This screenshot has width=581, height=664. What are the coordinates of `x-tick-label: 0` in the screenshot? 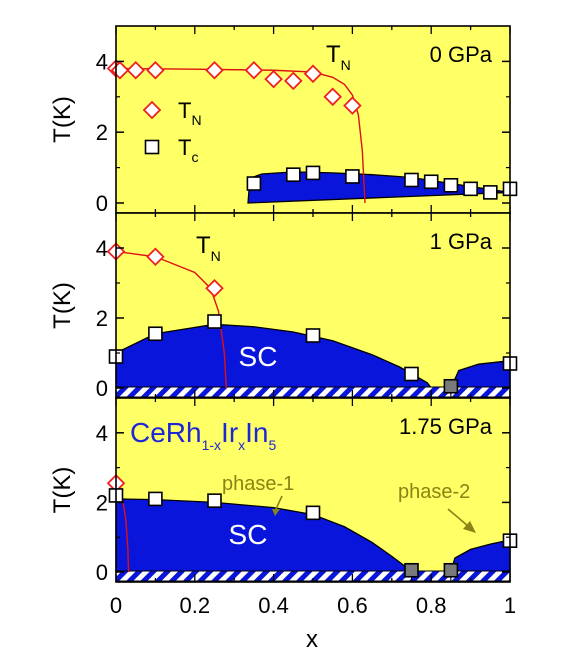 It's located at (116, 605).